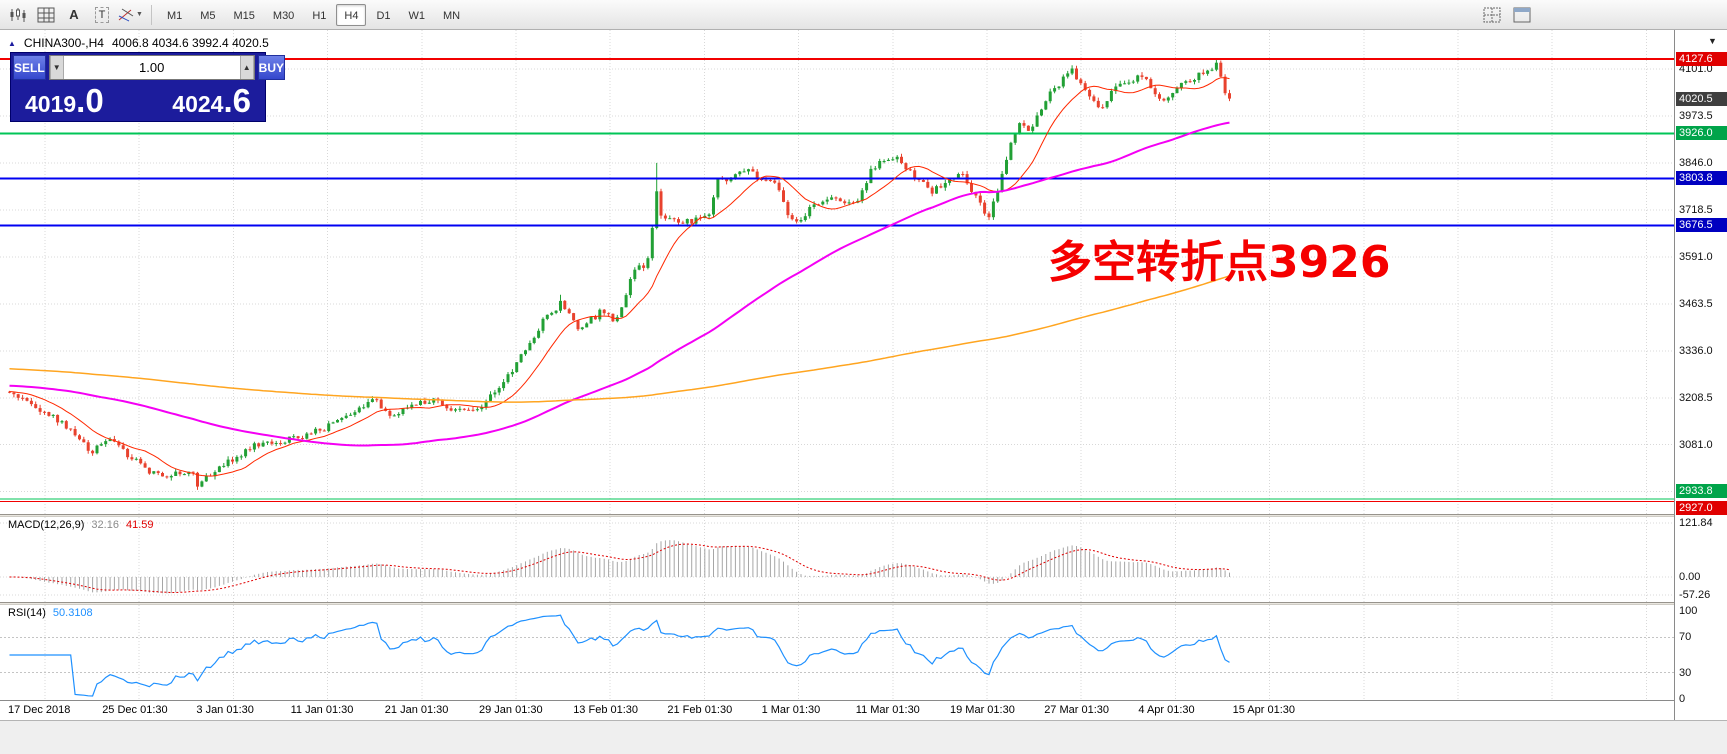 This screenshot has width=1727, height=754. What do you see at coordinates (29, 67) in the screenshot?
I see `sell-button: SELL` at bounding box center [29, 67].